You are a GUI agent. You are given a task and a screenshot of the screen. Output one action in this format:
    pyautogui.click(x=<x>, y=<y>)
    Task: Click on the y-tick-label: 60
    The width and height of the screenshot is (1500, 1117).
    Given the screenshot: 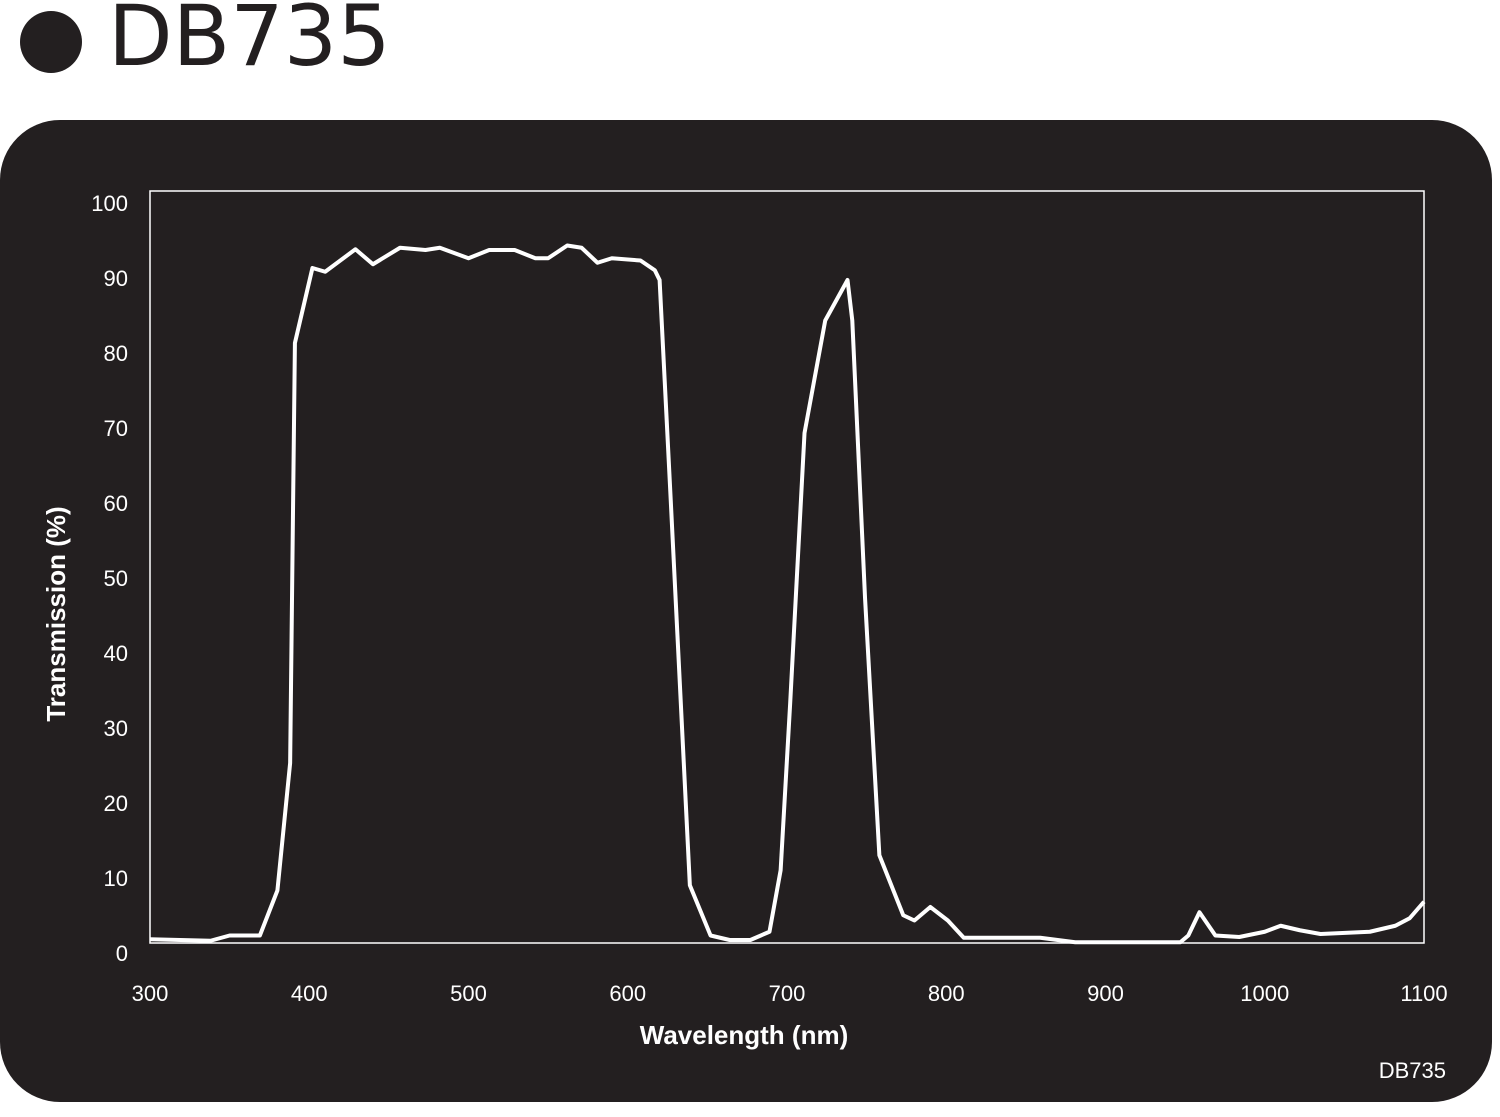 What is the action you would take?
    pyautogui.click(x=116, y=503)
    